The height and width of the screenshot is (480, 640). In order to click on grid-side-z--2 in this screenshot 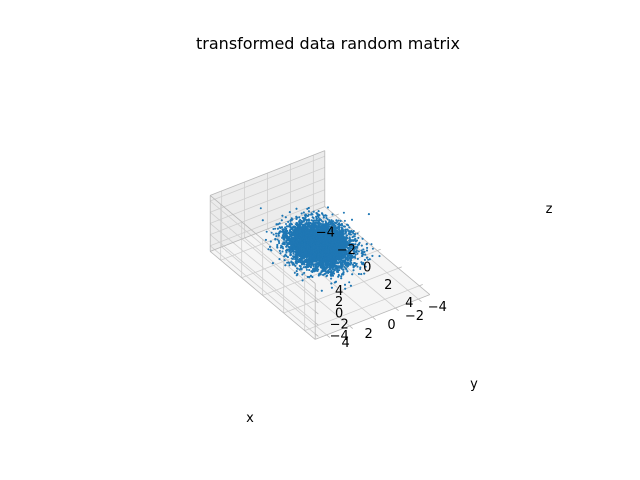, I will do `click(267, 212)`.